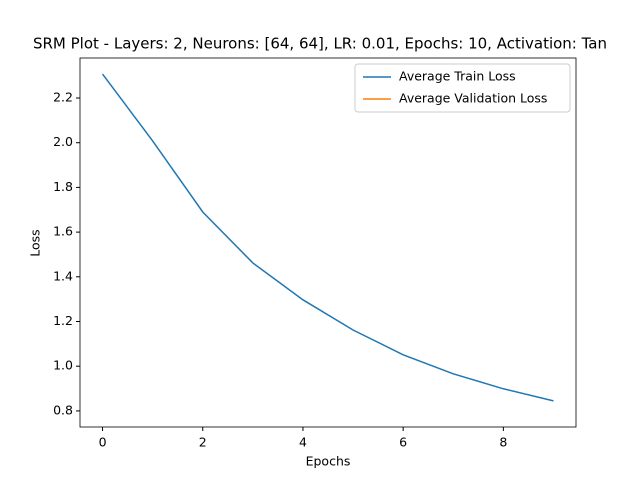  Describe the element at coordinates (462, 88) in the screenshot. I see `legend-box` at that location.